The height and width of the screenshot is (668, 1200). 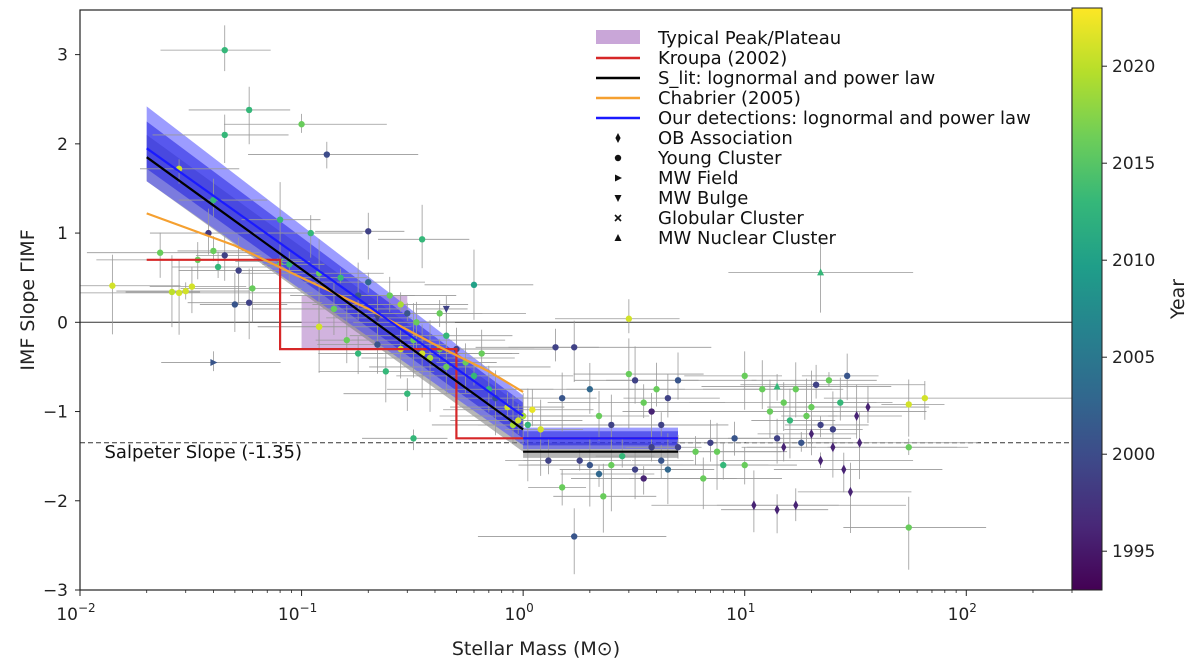 I want to click on our-detections-lognormal-line, so click(x=335, y=282).